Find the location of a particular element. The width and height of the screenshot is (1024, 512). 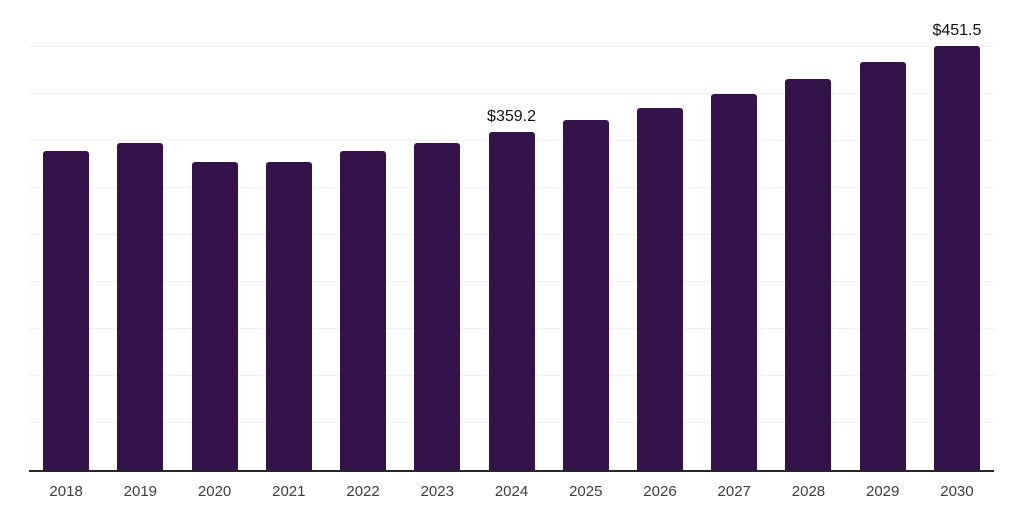

bar-slot-2024: $359.2 is located at coordinates (511, 235).